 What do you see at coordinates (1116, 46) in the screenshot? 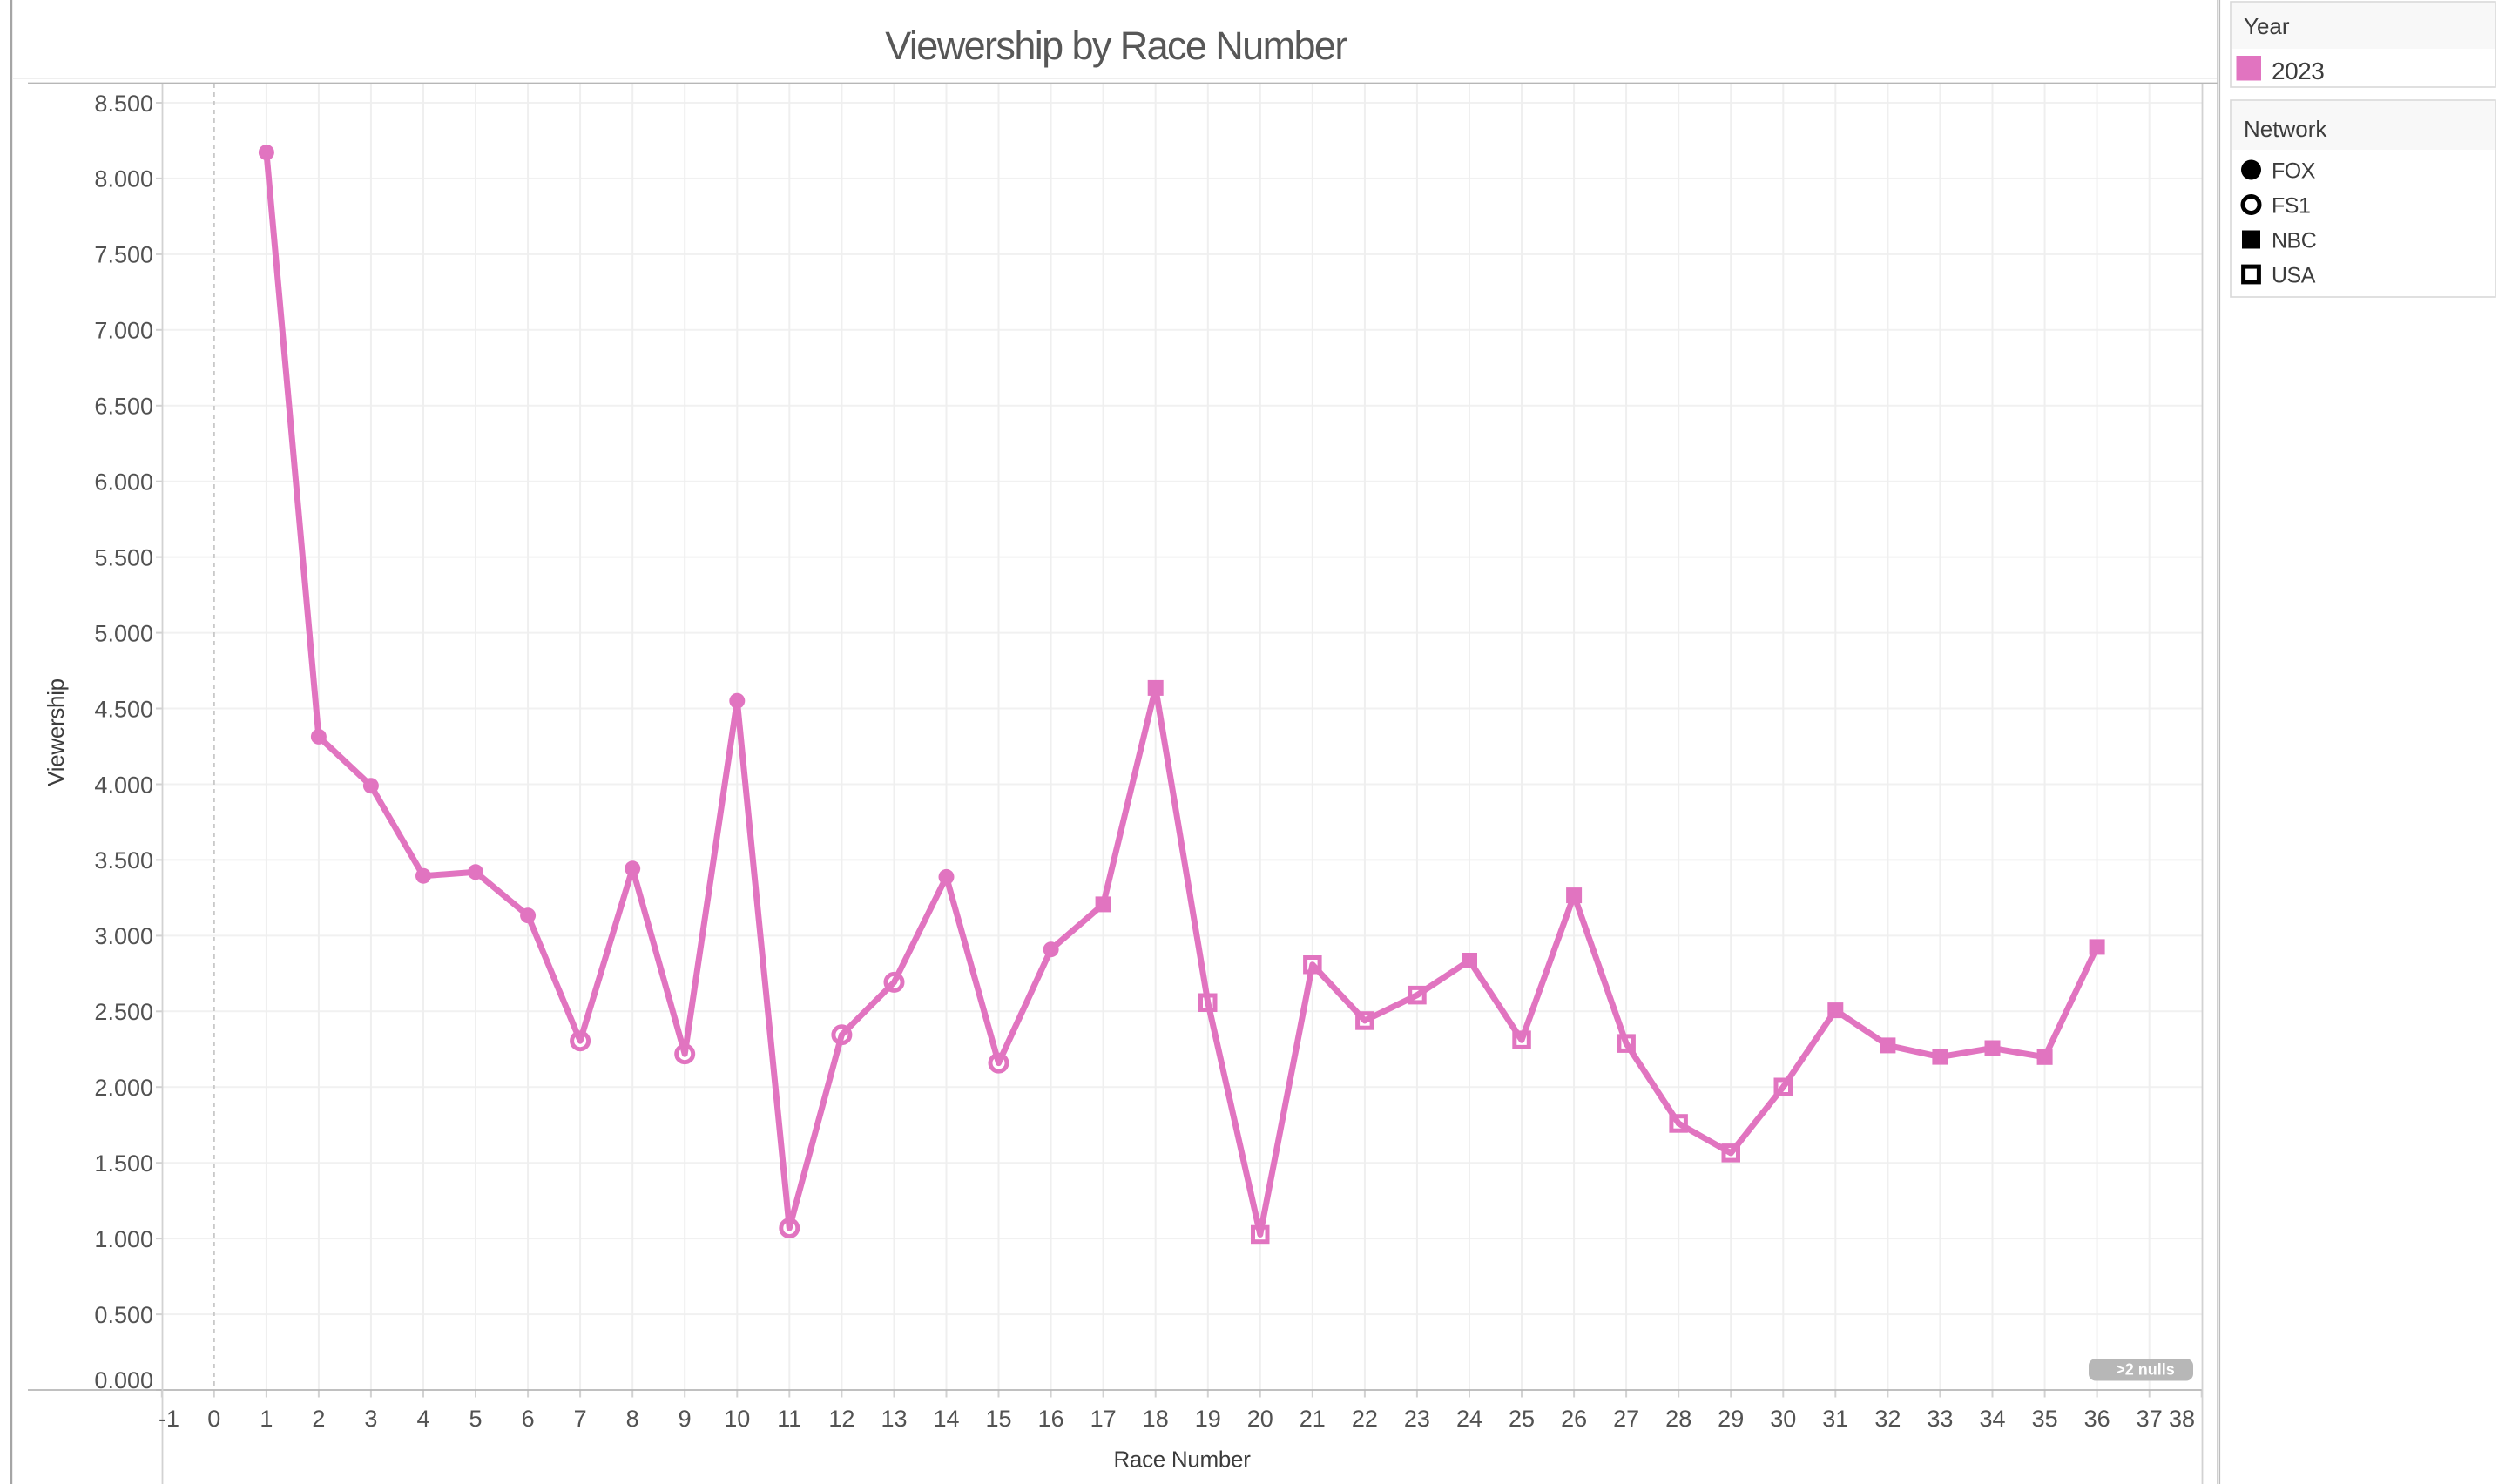
I see `svg-text: Viewership by Race Number` at bounding box center [1116, 46].